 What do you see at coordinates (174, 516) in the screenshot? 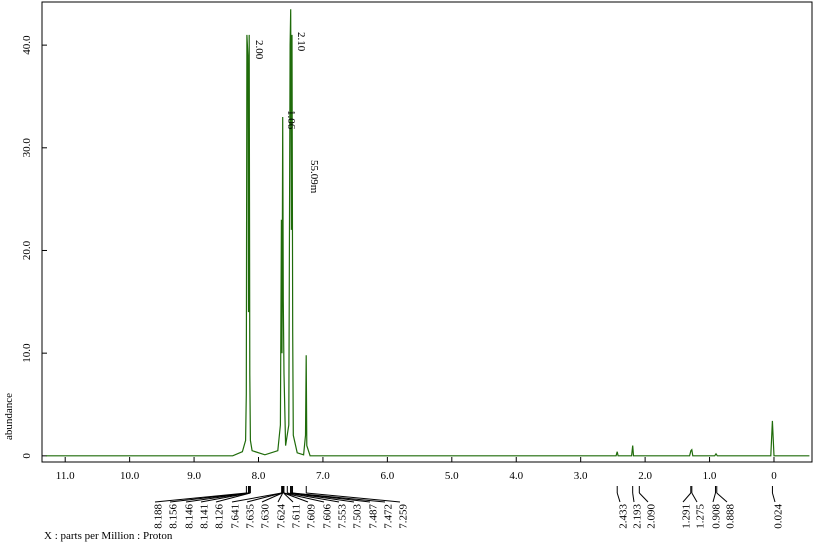
I see `peak-label: 8.156` at bounding box center [174, 516].